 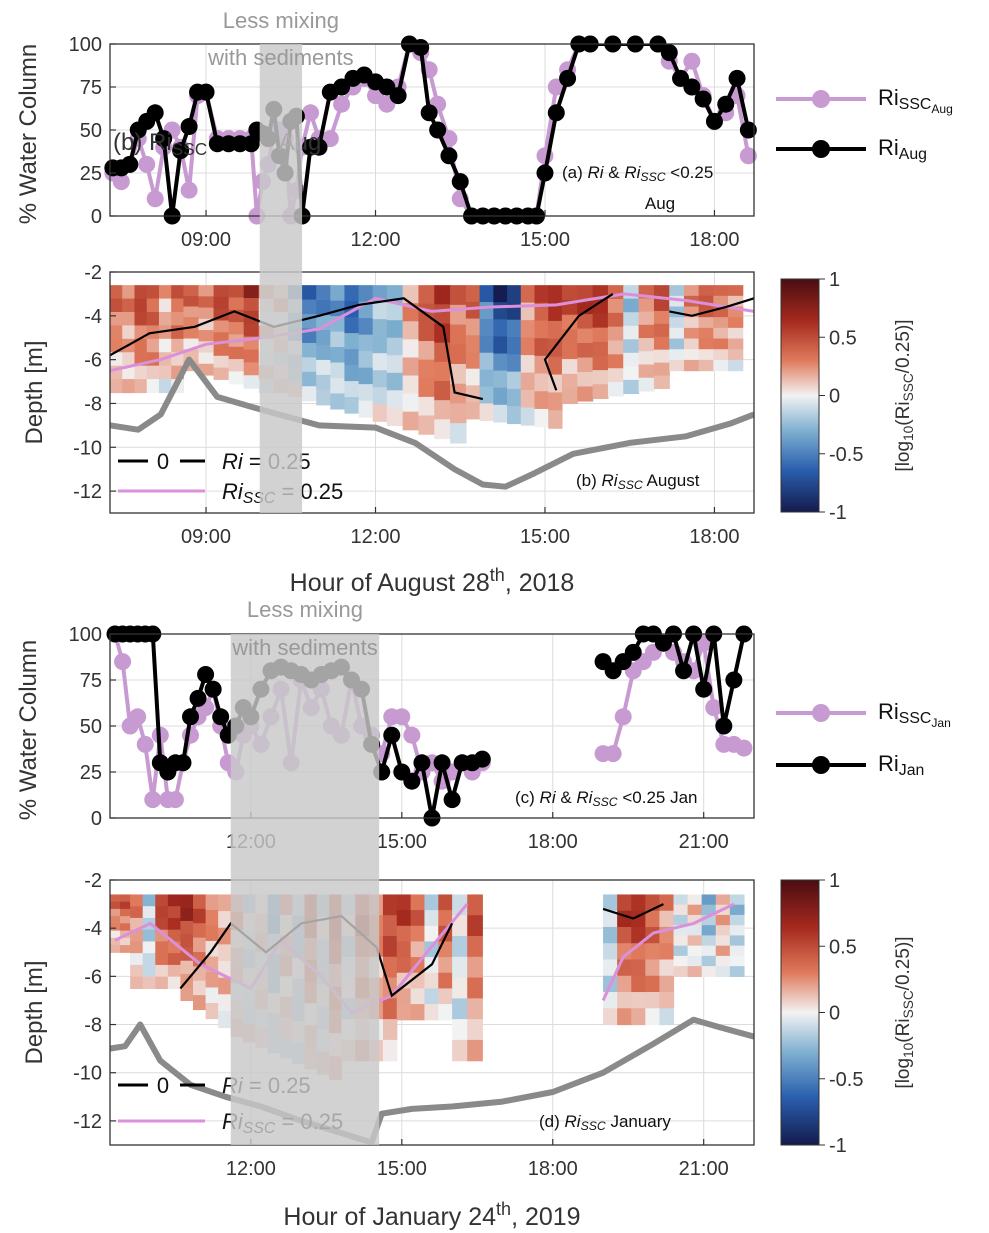 What do you see at coordinates (903, 346) in the screenshot?
I see `annotation-part: /0.25)]` at bounding box center [903, 346].